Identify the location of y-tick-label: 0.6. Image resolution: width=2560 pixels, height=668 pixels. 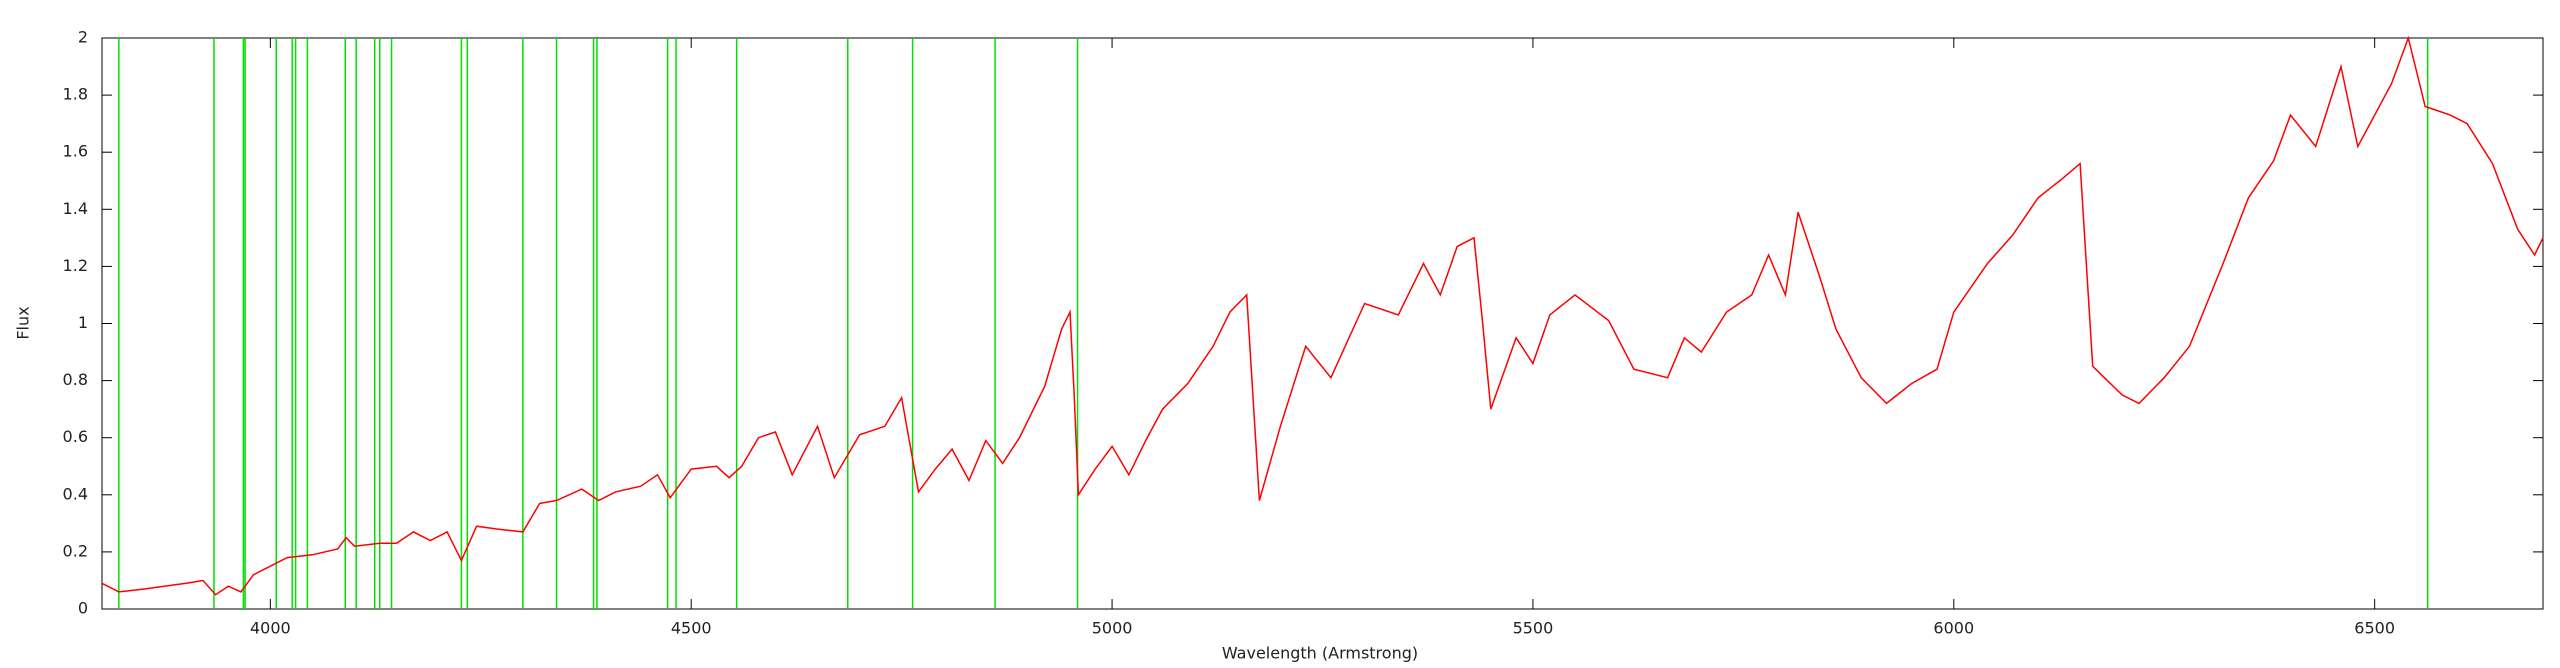
(75, 436).